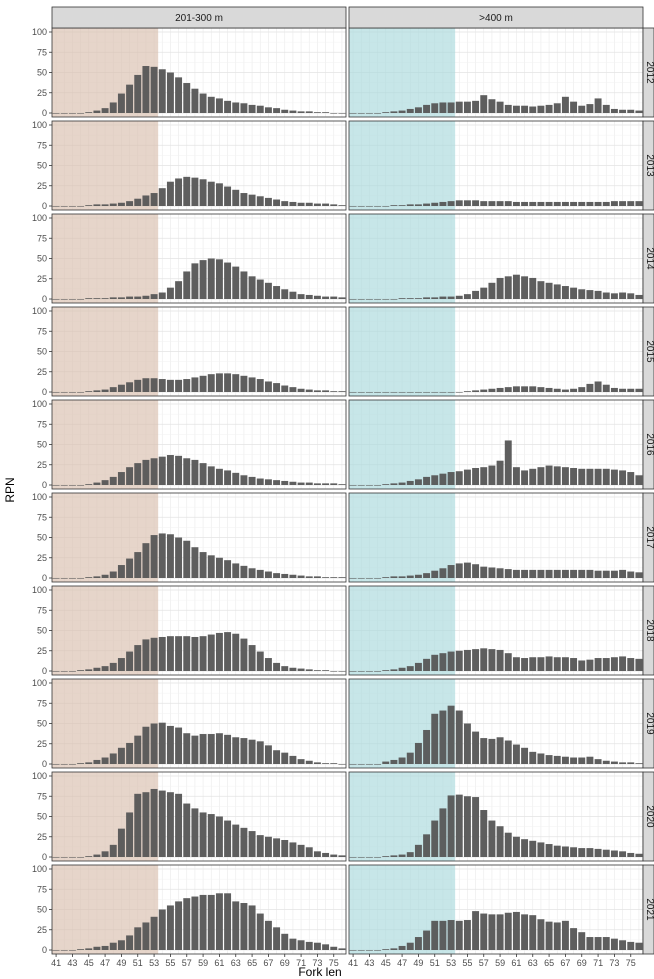 This screenshot has height=979, width=654. I want to click on facet-strip-row-label: 2014, so click(649, 258).